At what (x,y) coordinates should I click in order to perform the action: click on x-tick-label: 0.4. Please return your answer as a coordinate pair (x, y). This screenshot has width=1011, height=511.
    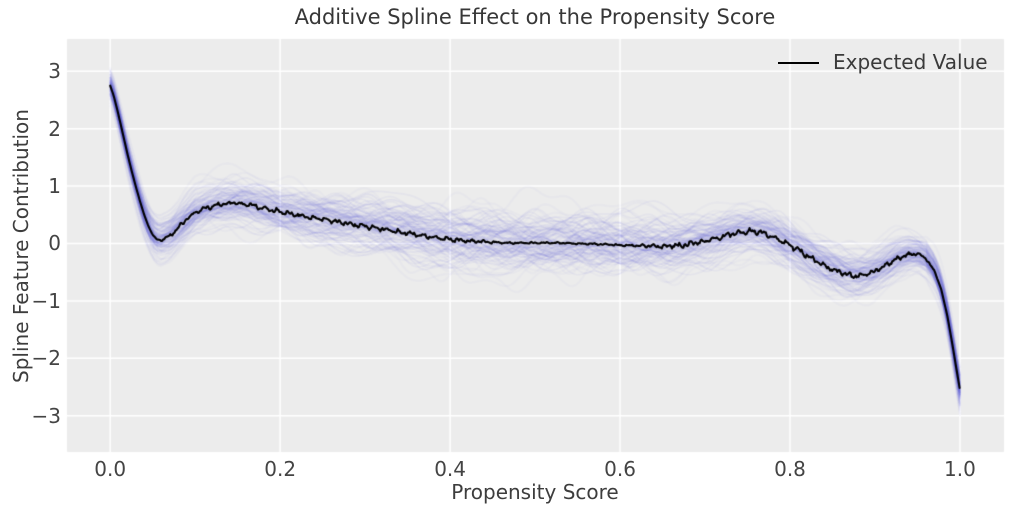
    Looking at the image, I should click on (450, 469).